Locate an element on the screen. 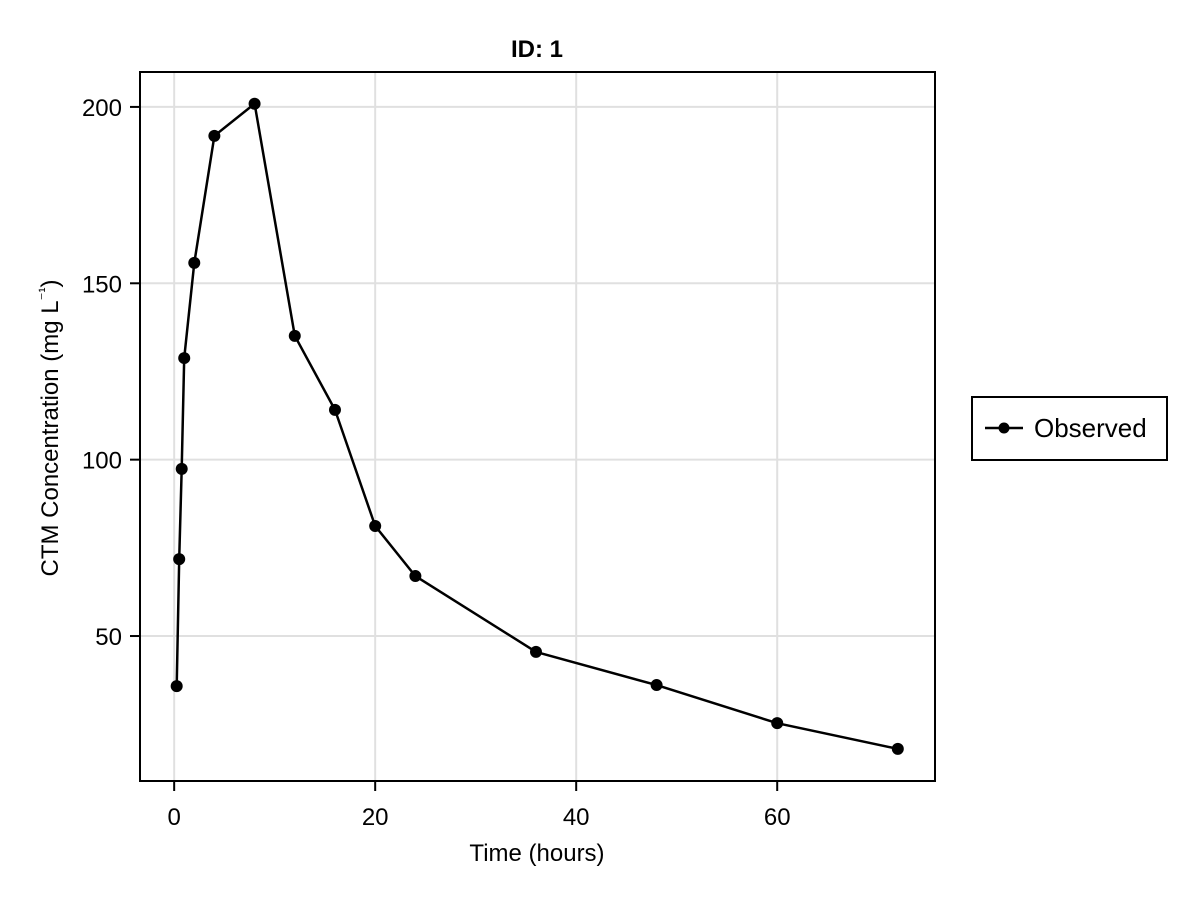 This screenshot has width=1200, height=900. y-tick-label: 150 is located at coordinates (102, 284).